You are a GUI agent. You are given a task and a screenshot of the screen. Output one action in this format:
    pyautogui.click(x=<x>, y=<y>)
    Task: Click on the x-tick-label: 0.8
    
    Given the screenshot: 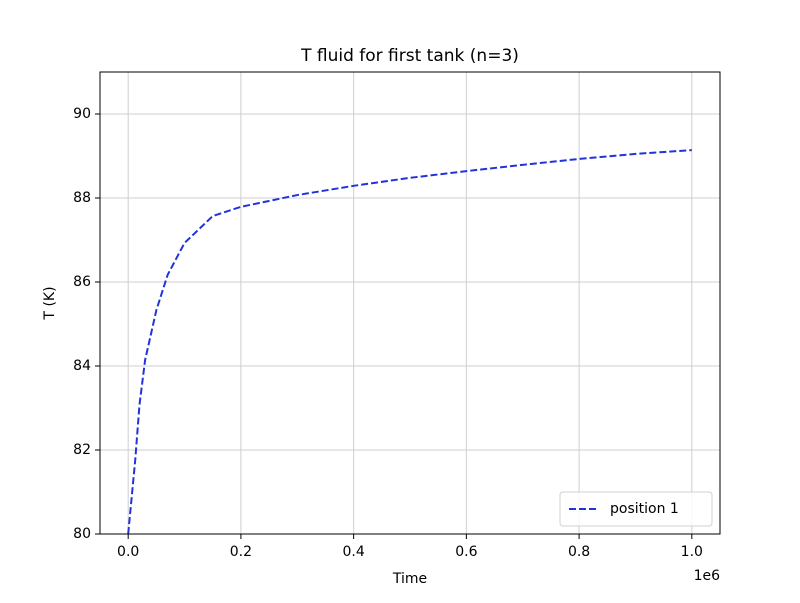 What is the action you would take?
    pyautogui.click(x=579, y=552)
    